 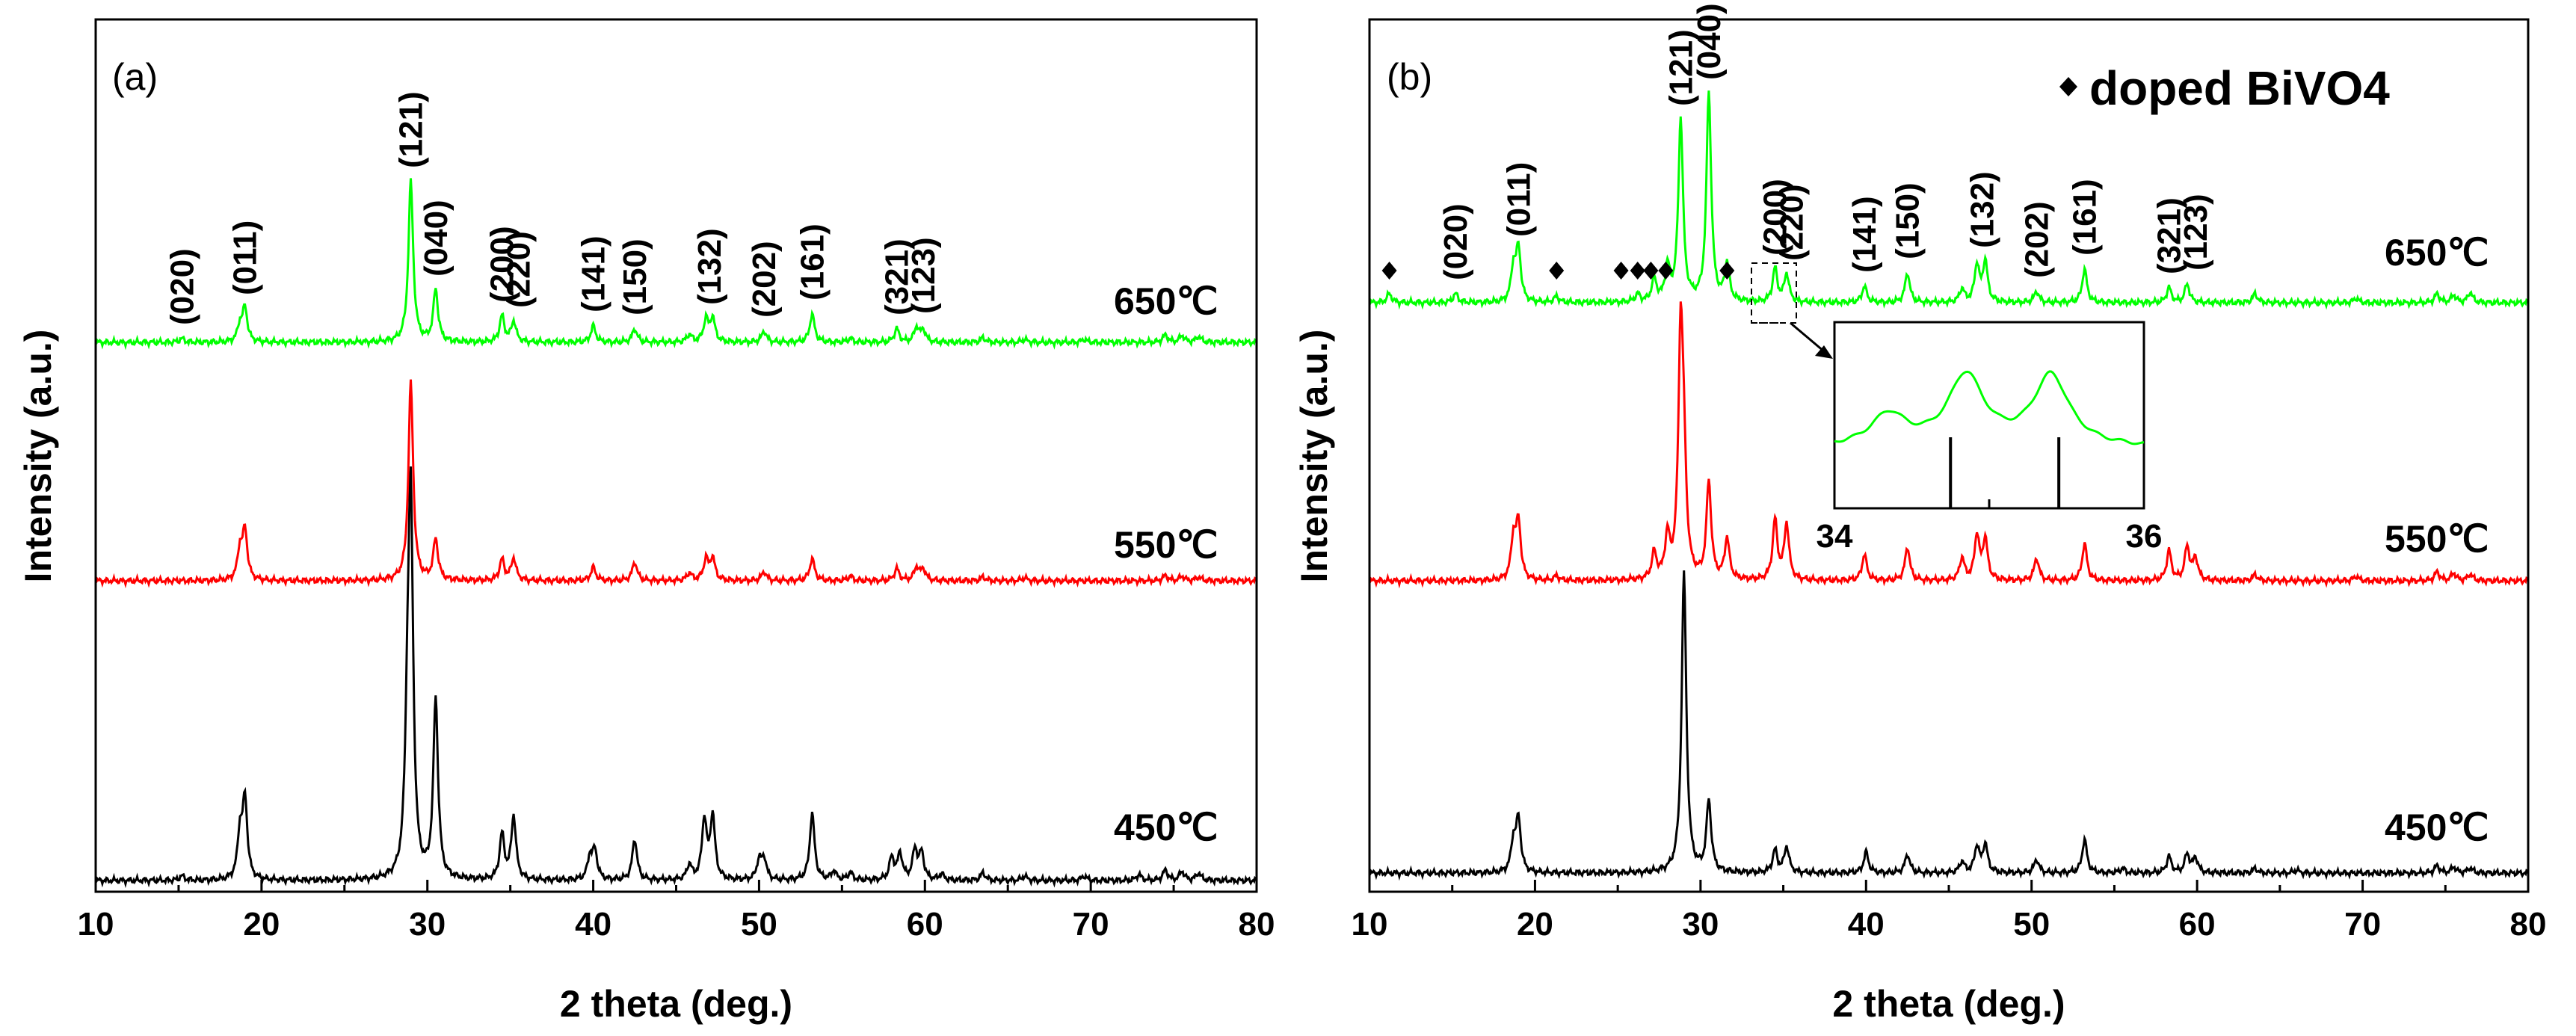 I want to click on zoom-arrow-line, so click(x=1807, y=337).